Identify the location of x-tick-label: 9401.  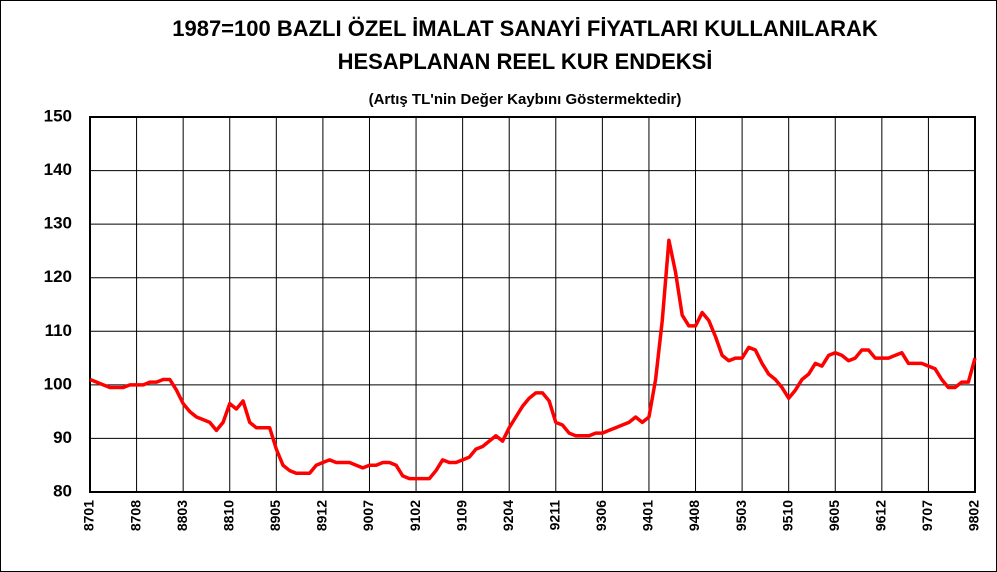
(648, 515).